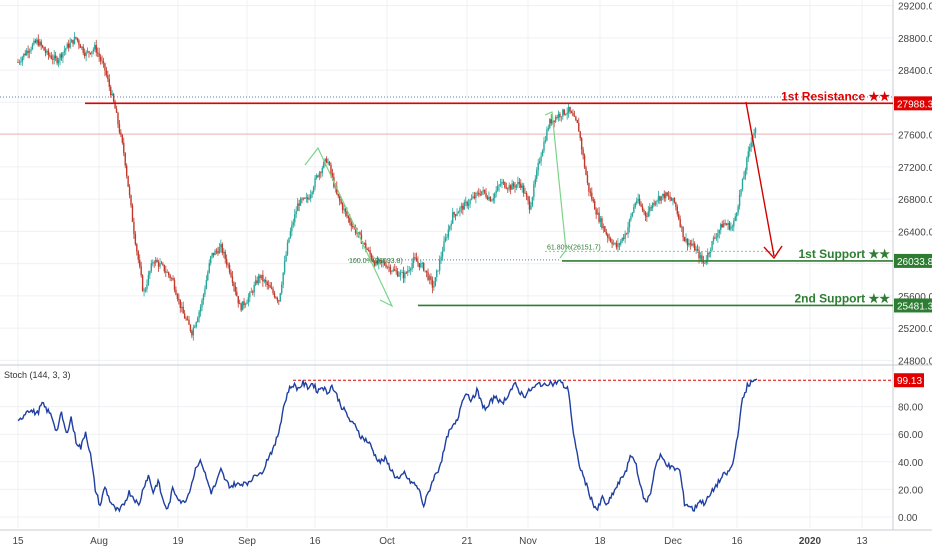  Describe the element at coordinates (737, 541) in the screenshot. I see `time-axis-tick-10: 16` at that location.